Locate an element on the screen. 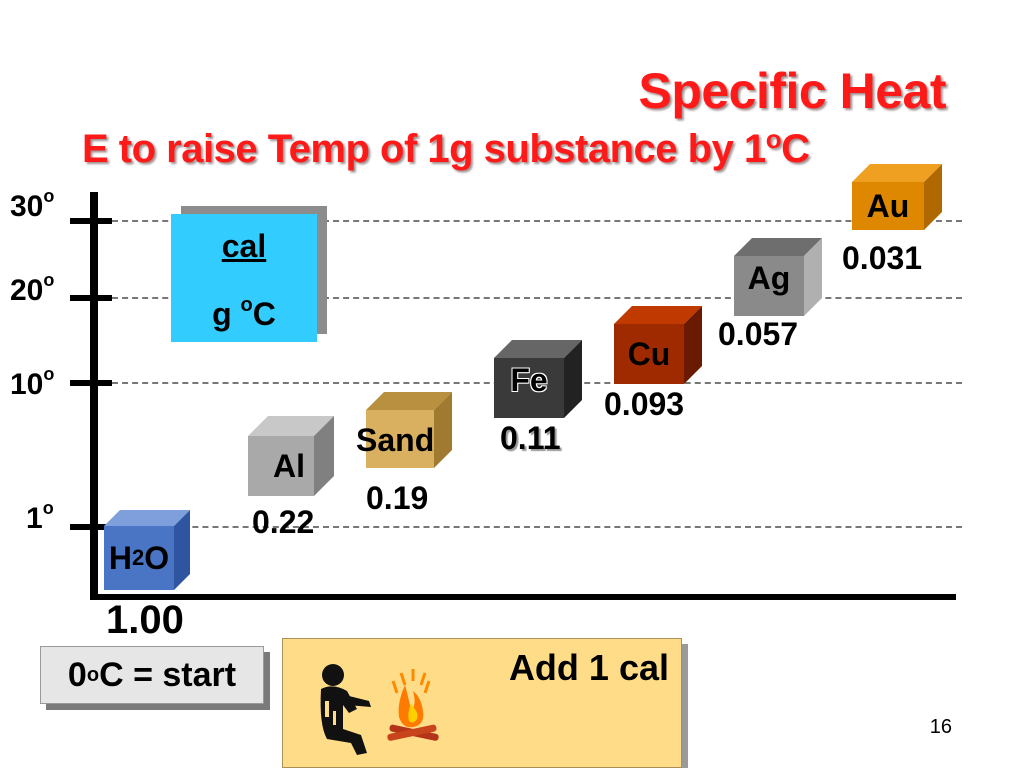  cube-label-al: Al is located at coordinates (289, 465).